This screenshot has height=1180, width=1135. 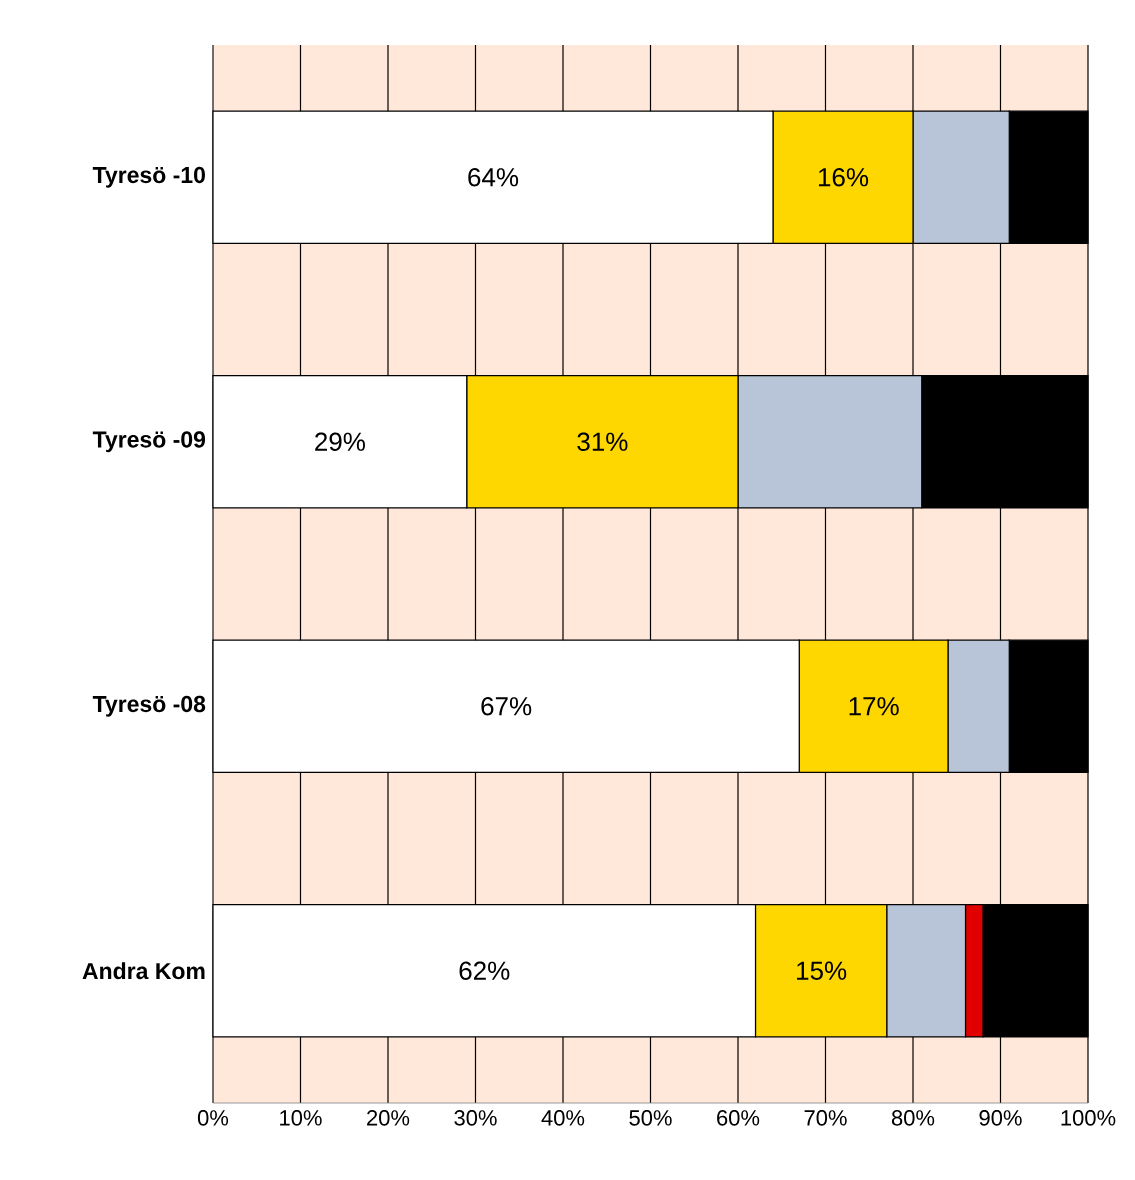 What do you see at coordinates (843, 177) in the screenshot?
I see `data-label: 16%` at bounding box center [843, 177].